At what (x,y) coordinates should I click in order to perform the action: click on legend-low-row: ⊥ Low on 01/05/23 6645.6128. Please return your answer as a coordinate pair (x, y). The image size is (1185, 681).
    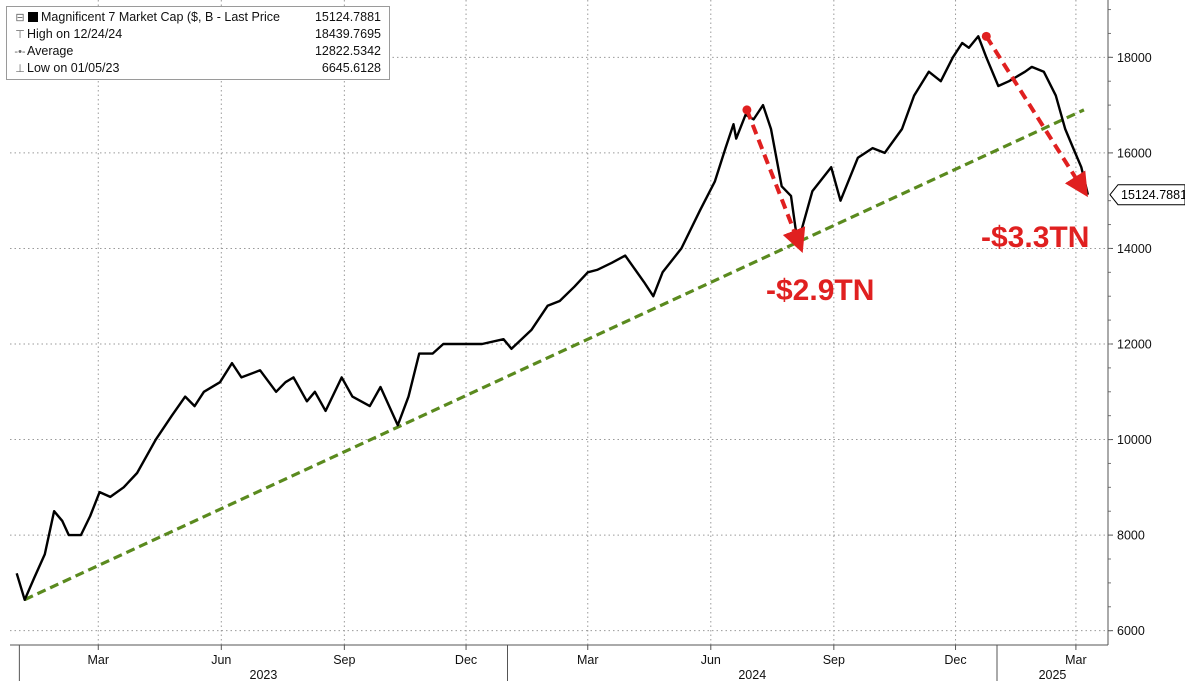
    Looking at the image, I should click on (197, 68).